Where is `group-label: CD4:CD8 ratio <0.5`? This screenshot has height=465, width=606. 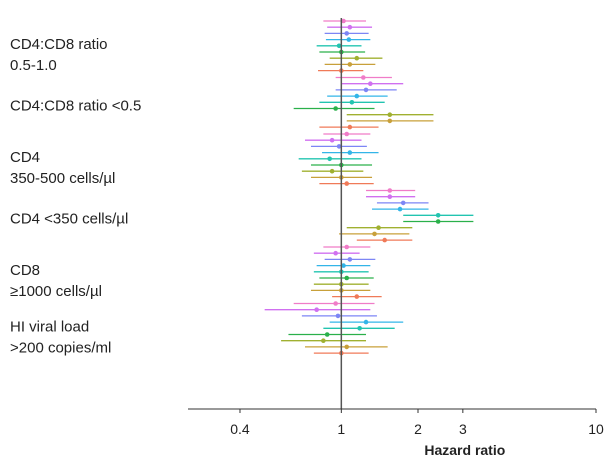 group-label: CD4:CD8 ratio <0.5 is located at coordinates (75, 106).